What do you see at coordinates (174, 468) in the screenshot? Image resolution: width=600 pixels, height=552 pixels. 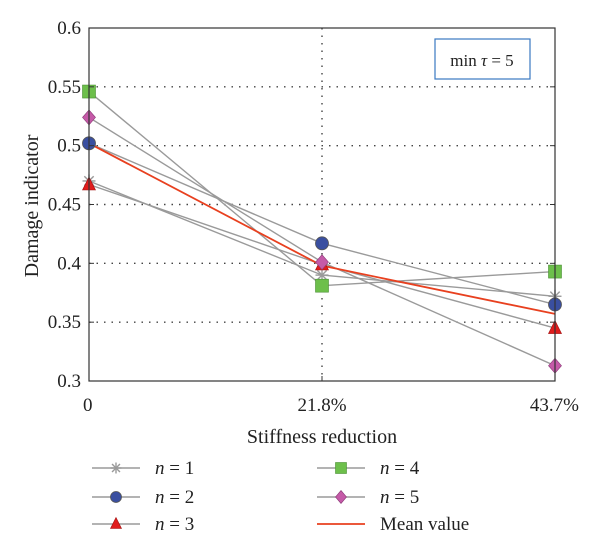 I see `legend-label: n = 1` at bounding box center [174, 468].